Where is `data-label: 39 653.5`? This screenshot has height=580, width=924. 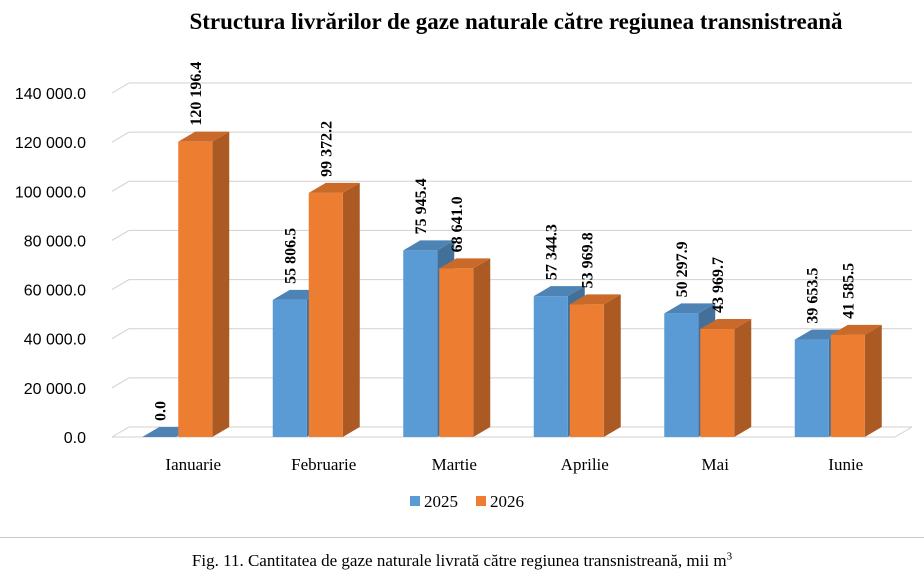
data-label: 39 653.5 is located at coordinates (813, 296).